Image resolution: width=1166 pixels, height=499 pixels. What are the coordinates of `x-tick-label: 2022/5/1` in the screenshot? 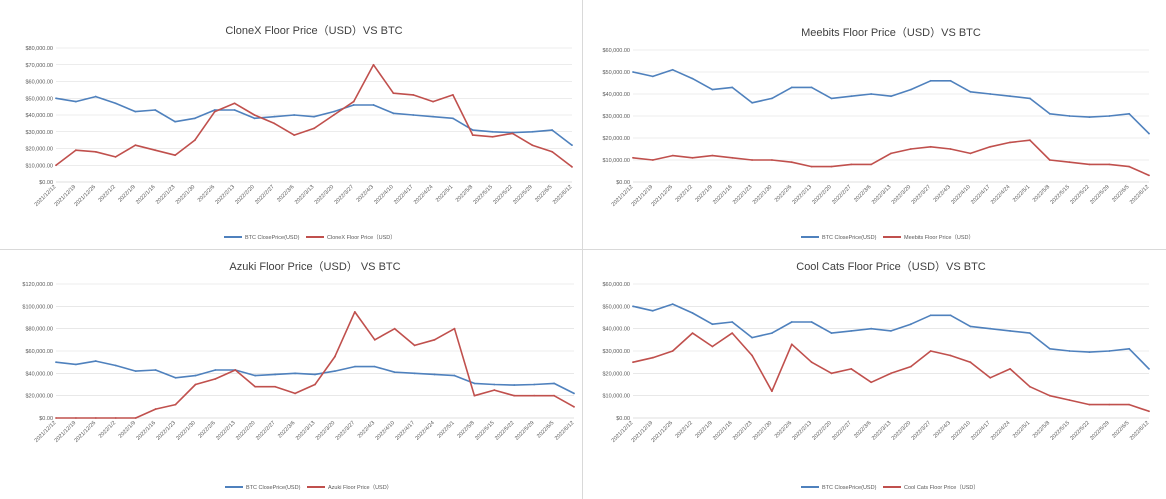 It's located at (444, 193).